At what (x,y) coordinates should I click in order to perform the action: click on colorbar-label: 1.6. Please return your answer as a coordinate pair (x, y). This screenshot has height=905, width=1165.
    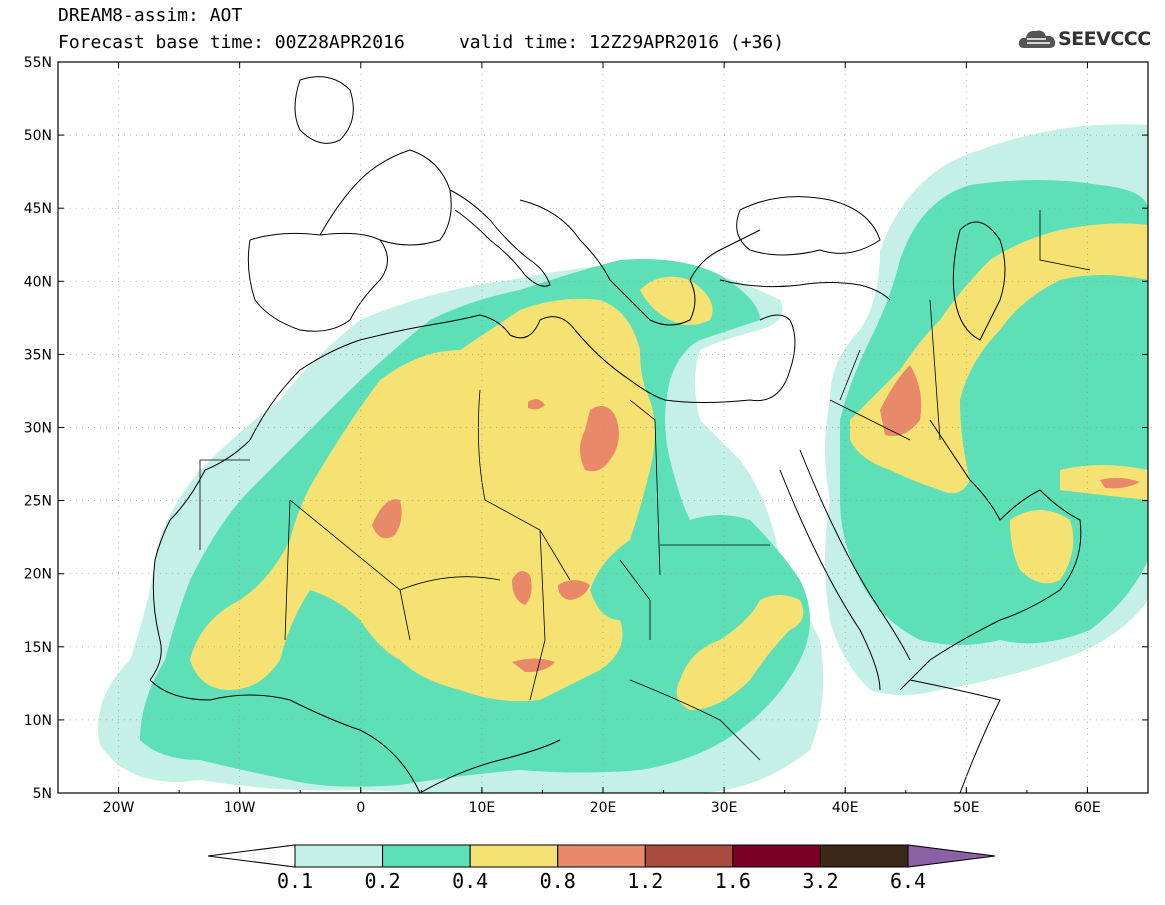
    Looking at the image, I should click on (733, 881).